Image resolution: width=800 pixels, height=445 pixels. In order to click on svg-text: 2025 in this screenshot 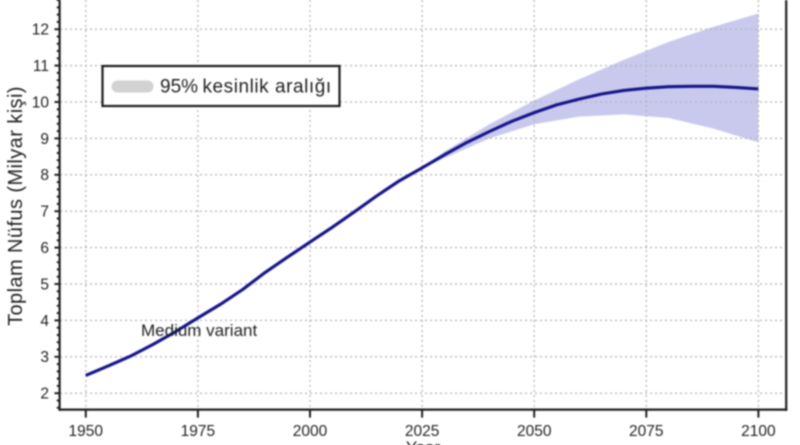, I will do `click(422, 431)`.